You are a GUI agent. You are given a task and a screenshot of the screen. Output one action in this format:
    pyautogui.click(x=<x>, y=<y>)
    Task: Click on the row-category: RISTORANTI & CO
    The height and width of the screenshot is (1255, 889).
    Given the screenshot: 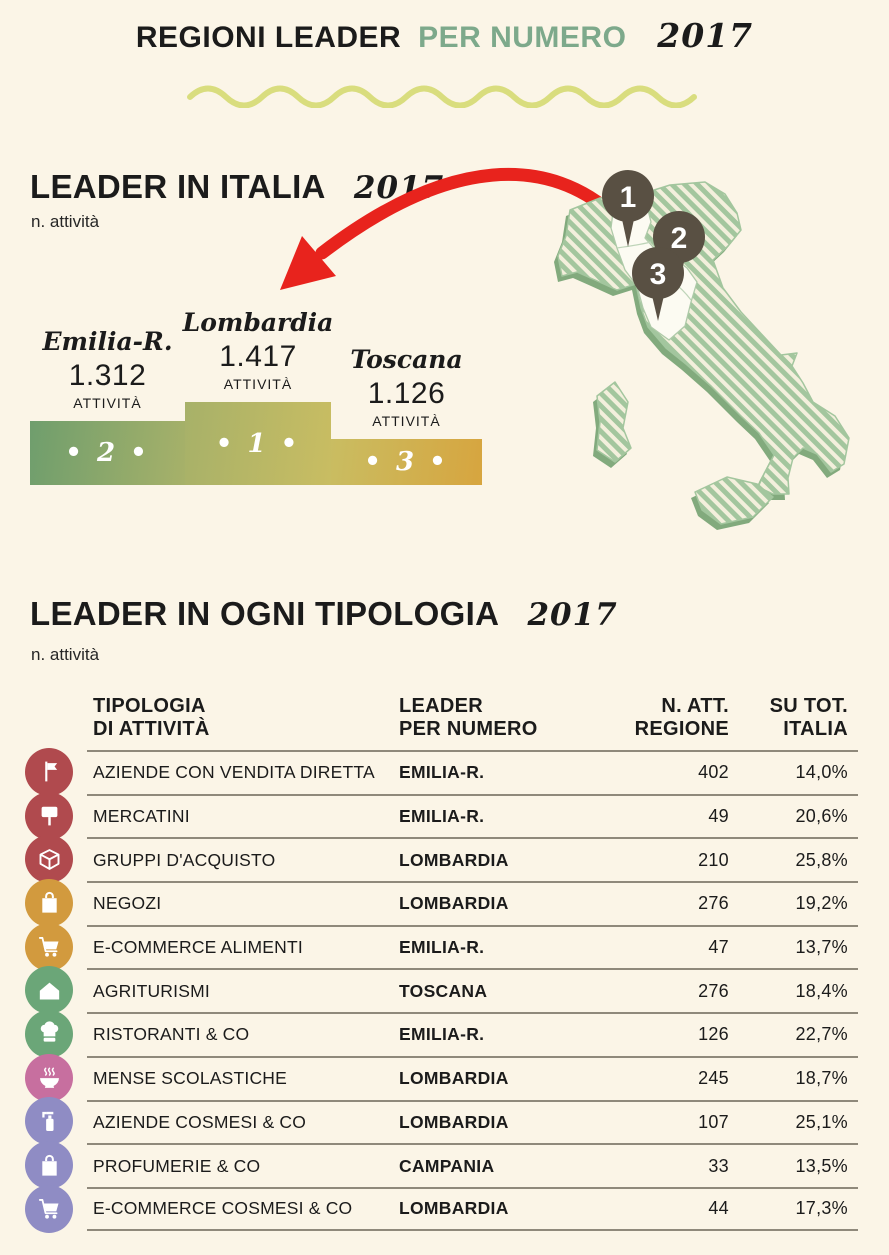 What is the action you would take?
    pyautogui.click(x=171, y=1034)
    